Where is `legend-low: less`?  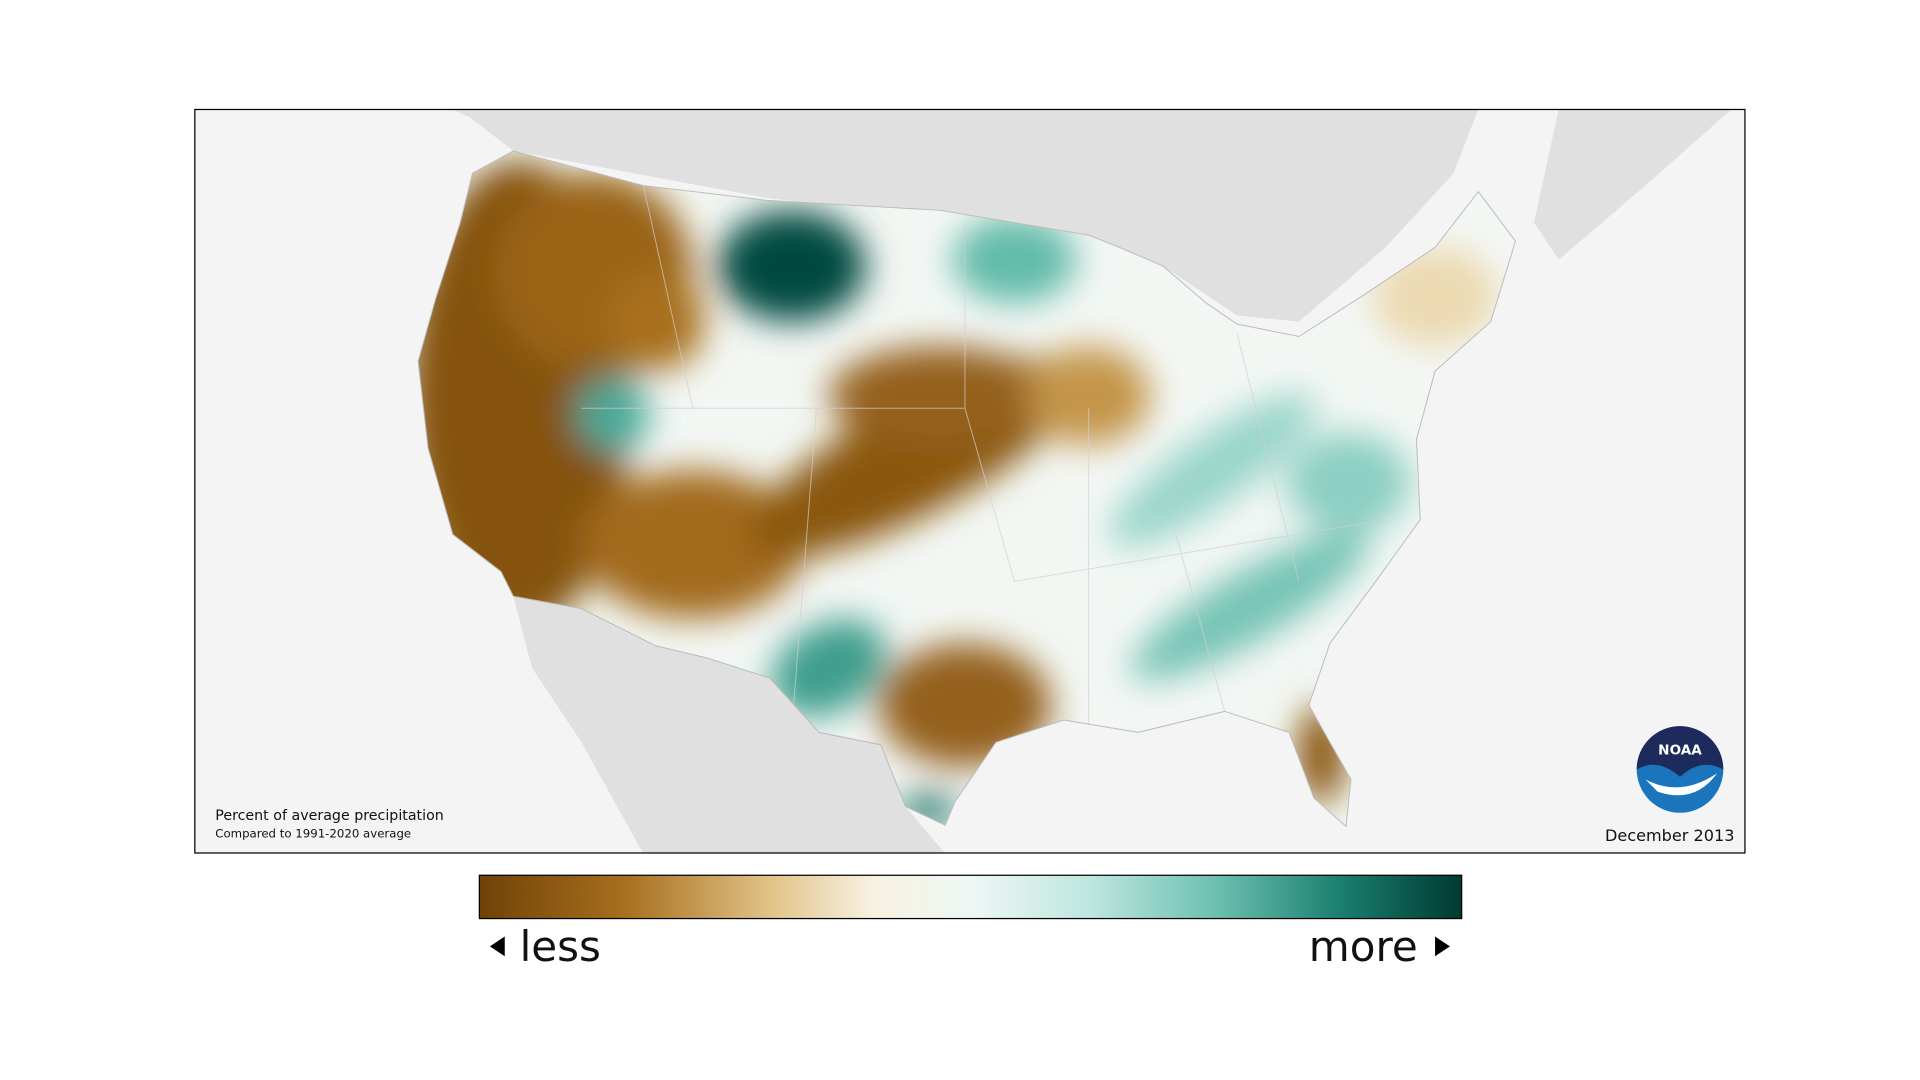 legend-low: less is located at coordinates (560, 946).